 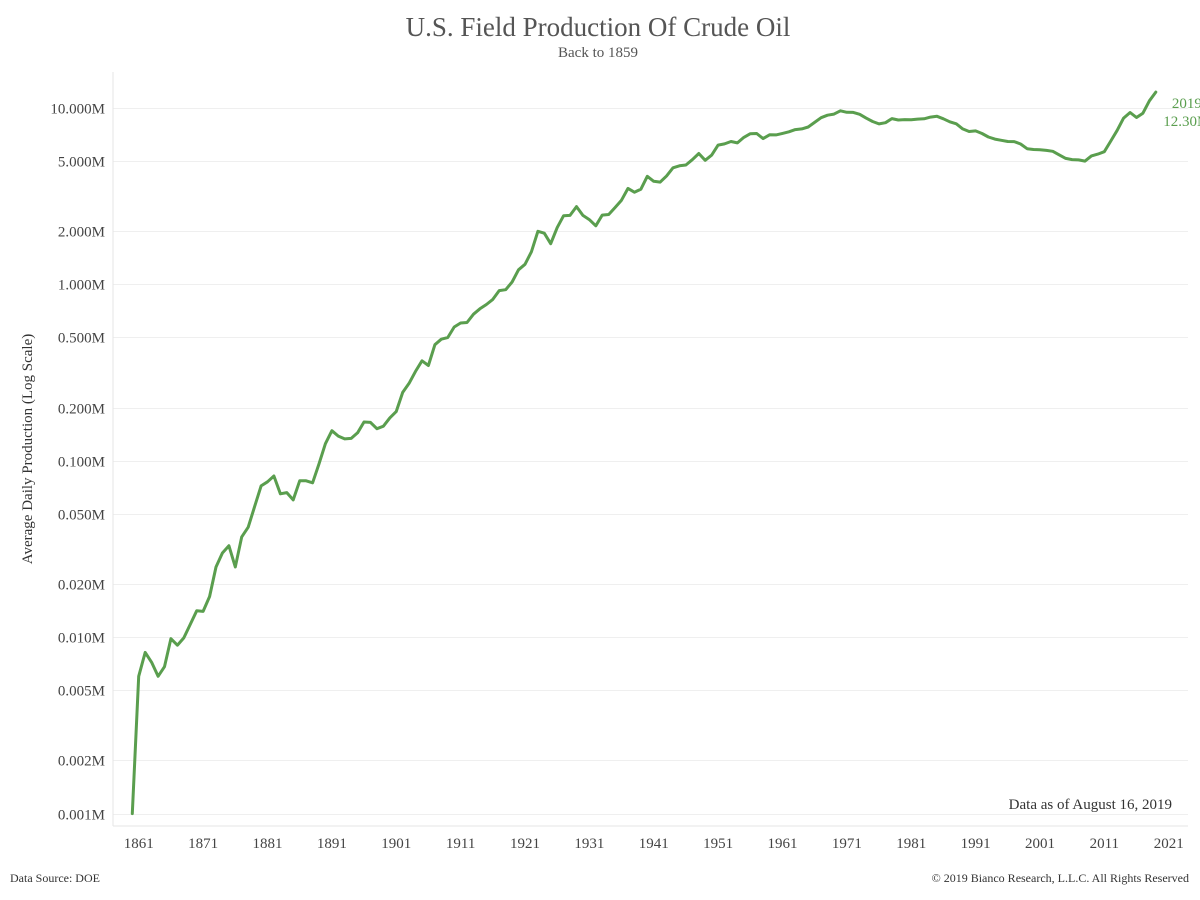 I want to click on x-tick-label: 2001, so click(x=1040, y=844).